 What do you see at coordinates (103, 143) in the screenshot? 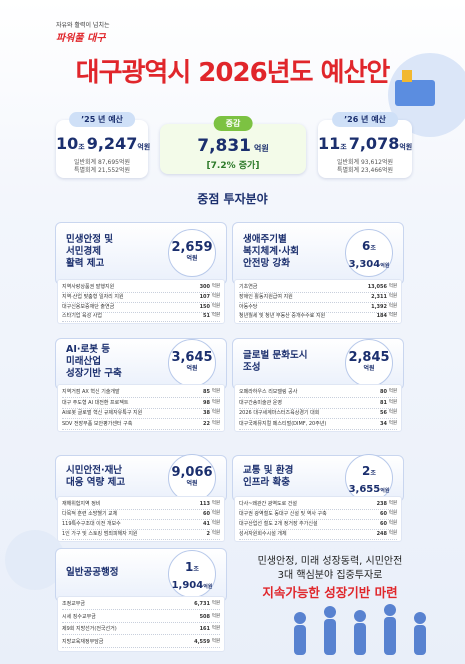
I see `box-amount: 10조 9,247억원` at bounding box center [103, 143].